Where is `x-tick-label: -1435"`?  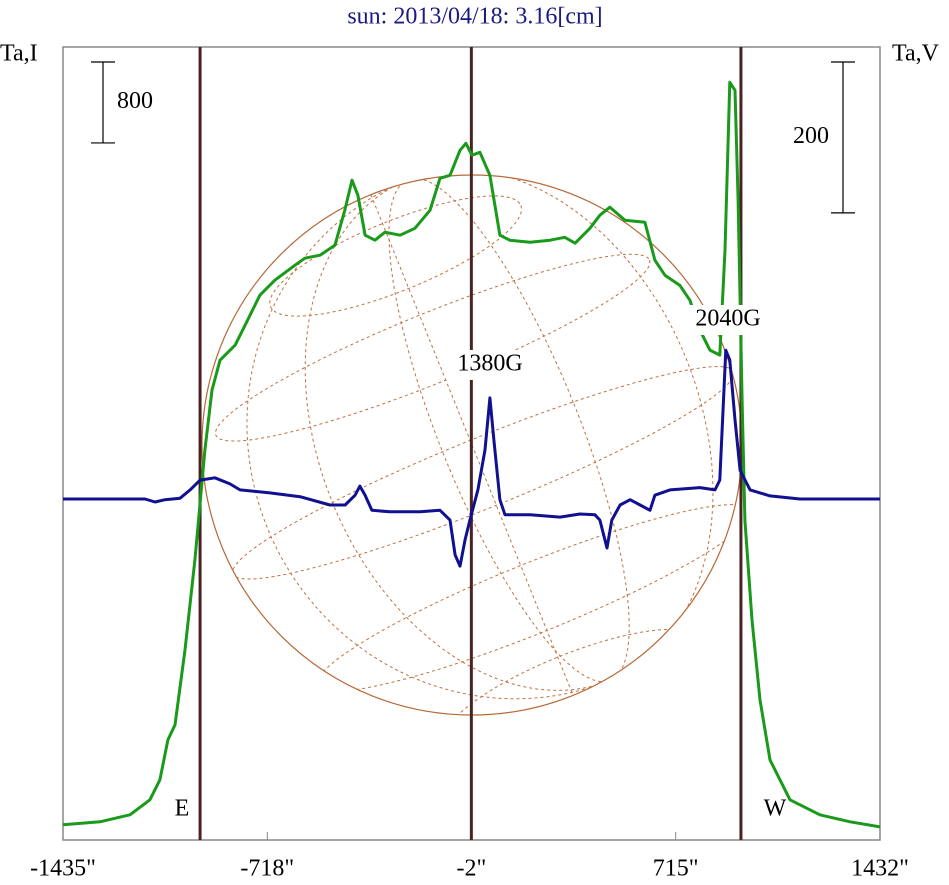
x-tick-label: -1435" is located at coordinates (63, 869).